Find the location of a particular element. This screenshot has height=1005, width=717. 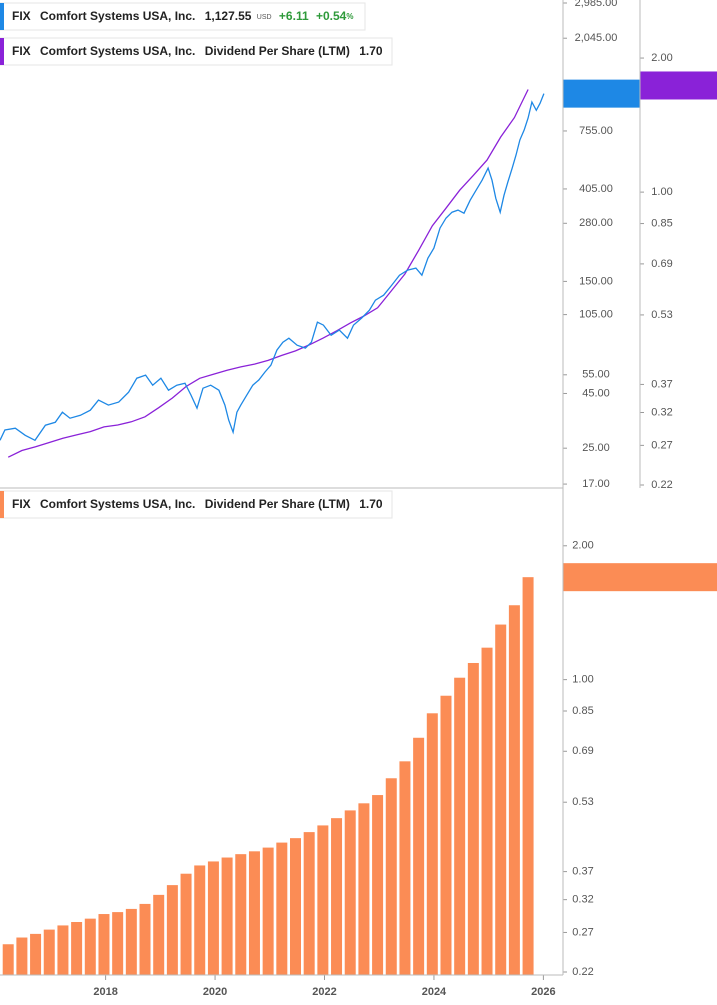

x-tick-label: 2024 is located at coordinates (434, 992).